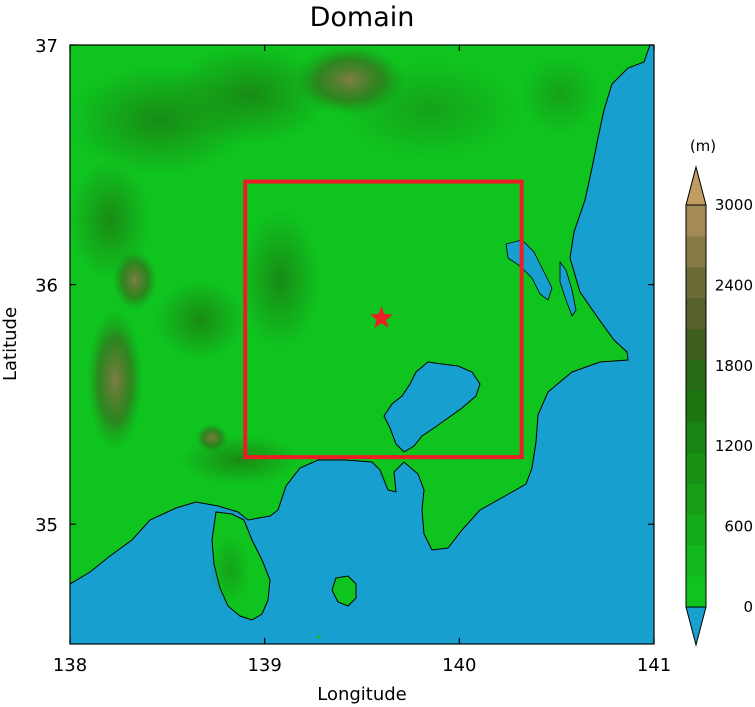  I want to click on map-title: Domain, so click(362, 17).